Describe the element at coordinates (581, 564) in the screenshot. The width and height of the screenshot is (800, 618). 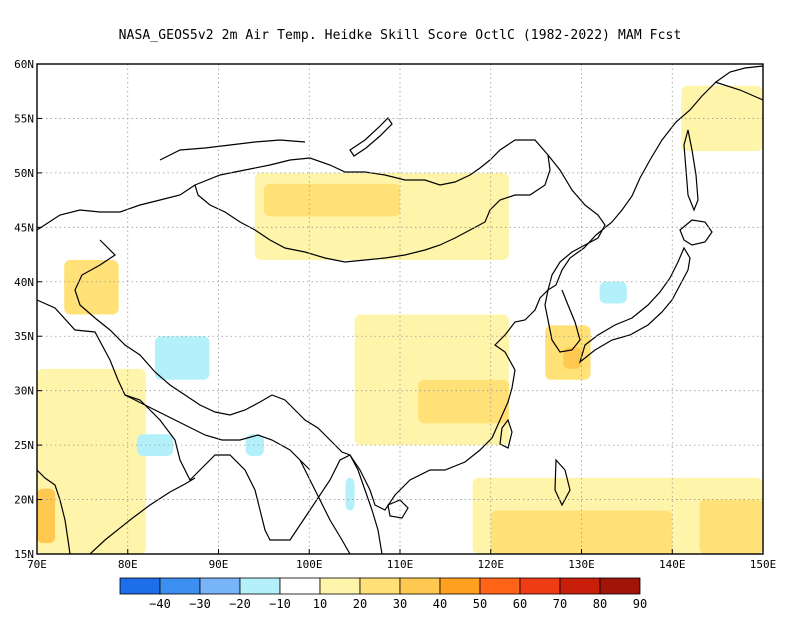
I see `lon-tick-label: 130E` at that location.